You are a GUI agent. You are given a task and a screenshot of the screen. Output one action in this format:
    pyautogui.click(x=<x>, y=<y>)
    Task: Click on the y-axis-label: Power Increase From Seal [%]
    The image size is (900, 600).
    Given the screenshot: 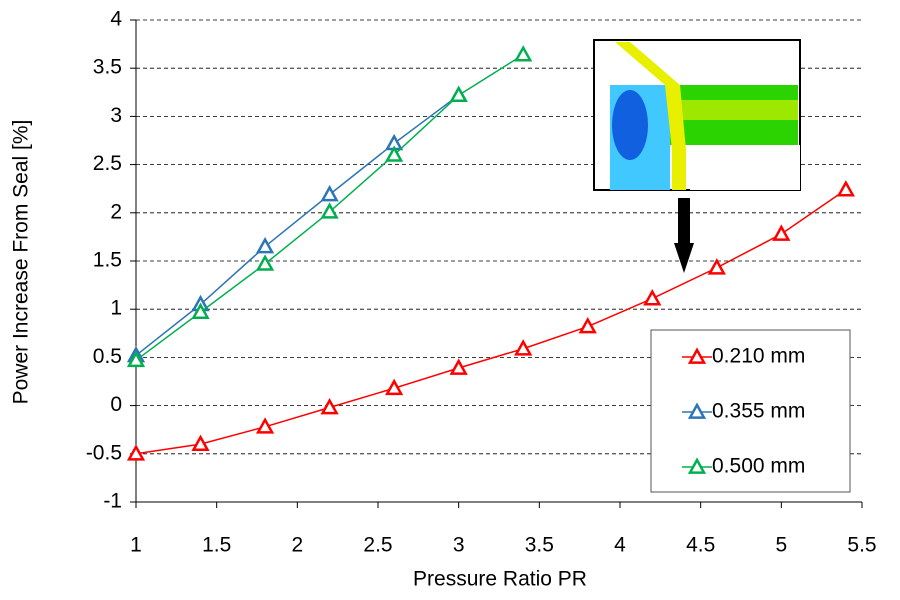 What is the action you would take?
    pyautogui.click(x=21, y=262)
    